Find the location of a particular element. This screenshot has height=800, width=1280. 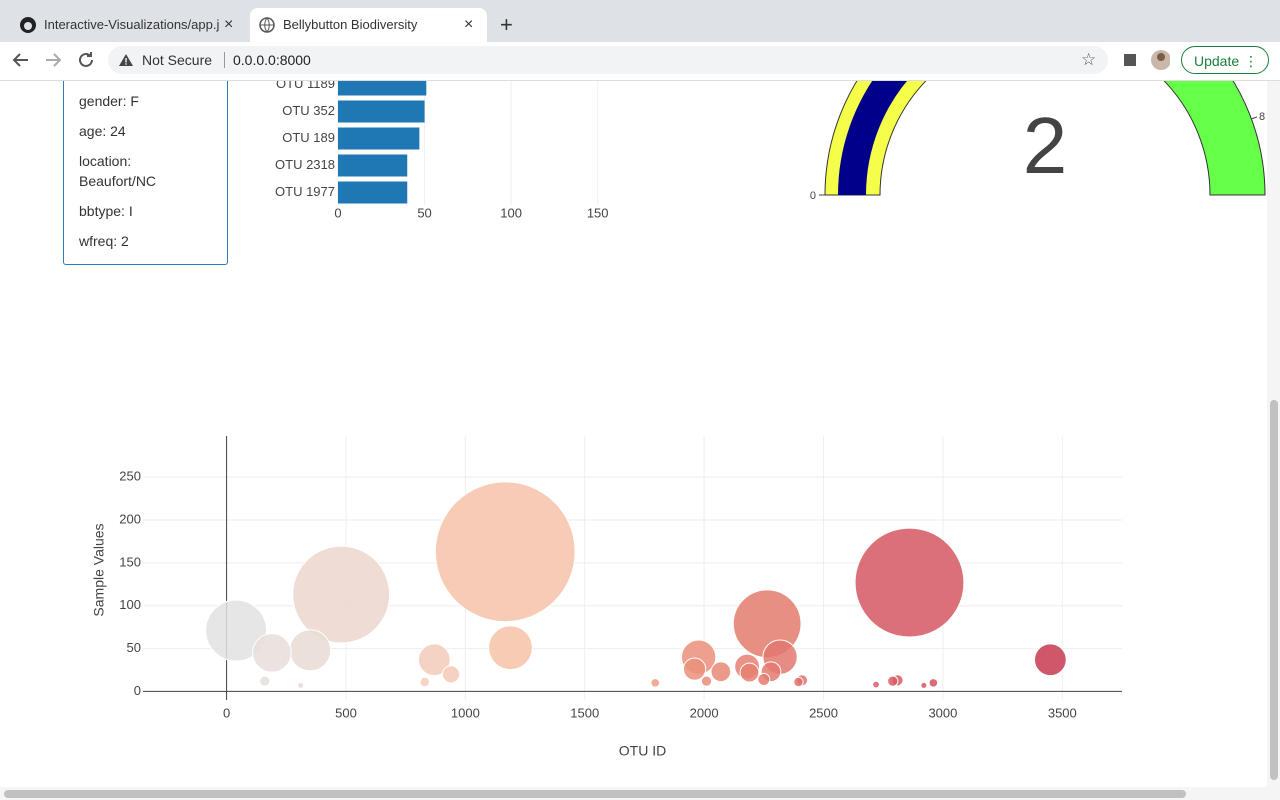

new-tab: + is located at coordinates (506, 24).